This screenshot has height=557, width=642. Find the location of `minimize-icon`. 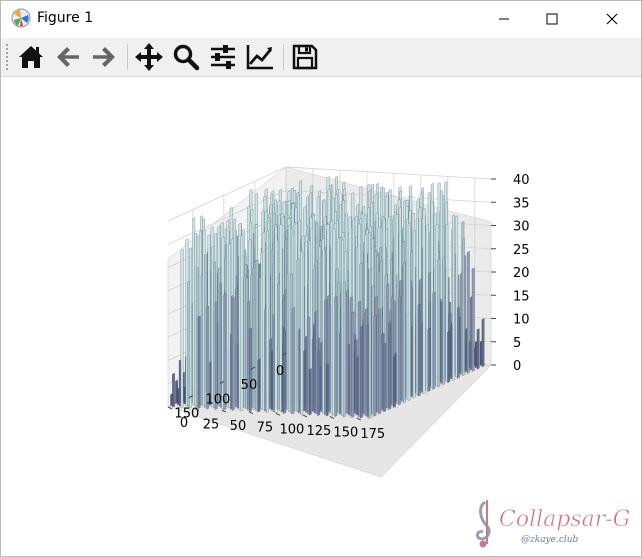

minimize-icon is located at coordinates (504, 19).